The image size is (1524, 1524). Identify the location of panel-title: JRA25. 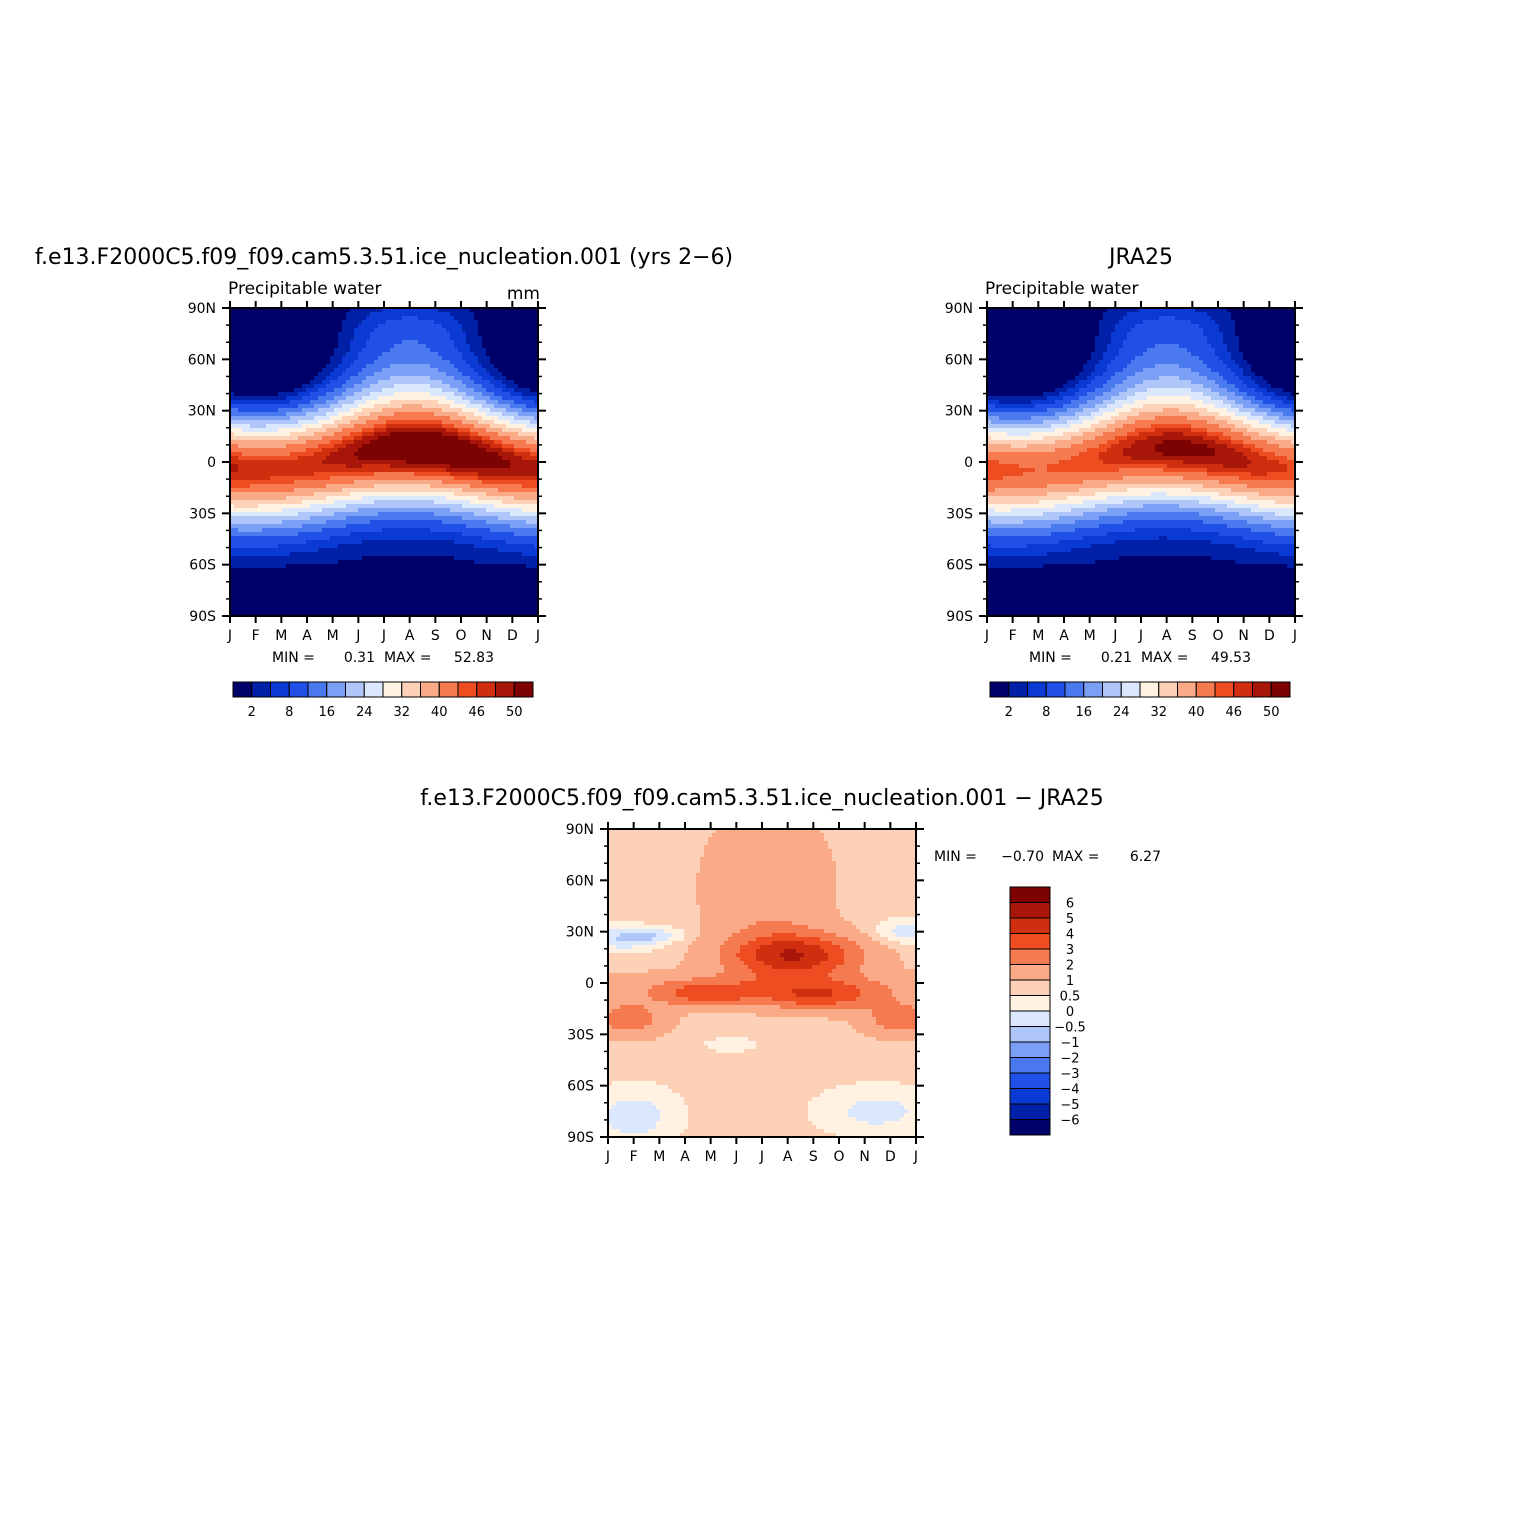
(1140, 257).